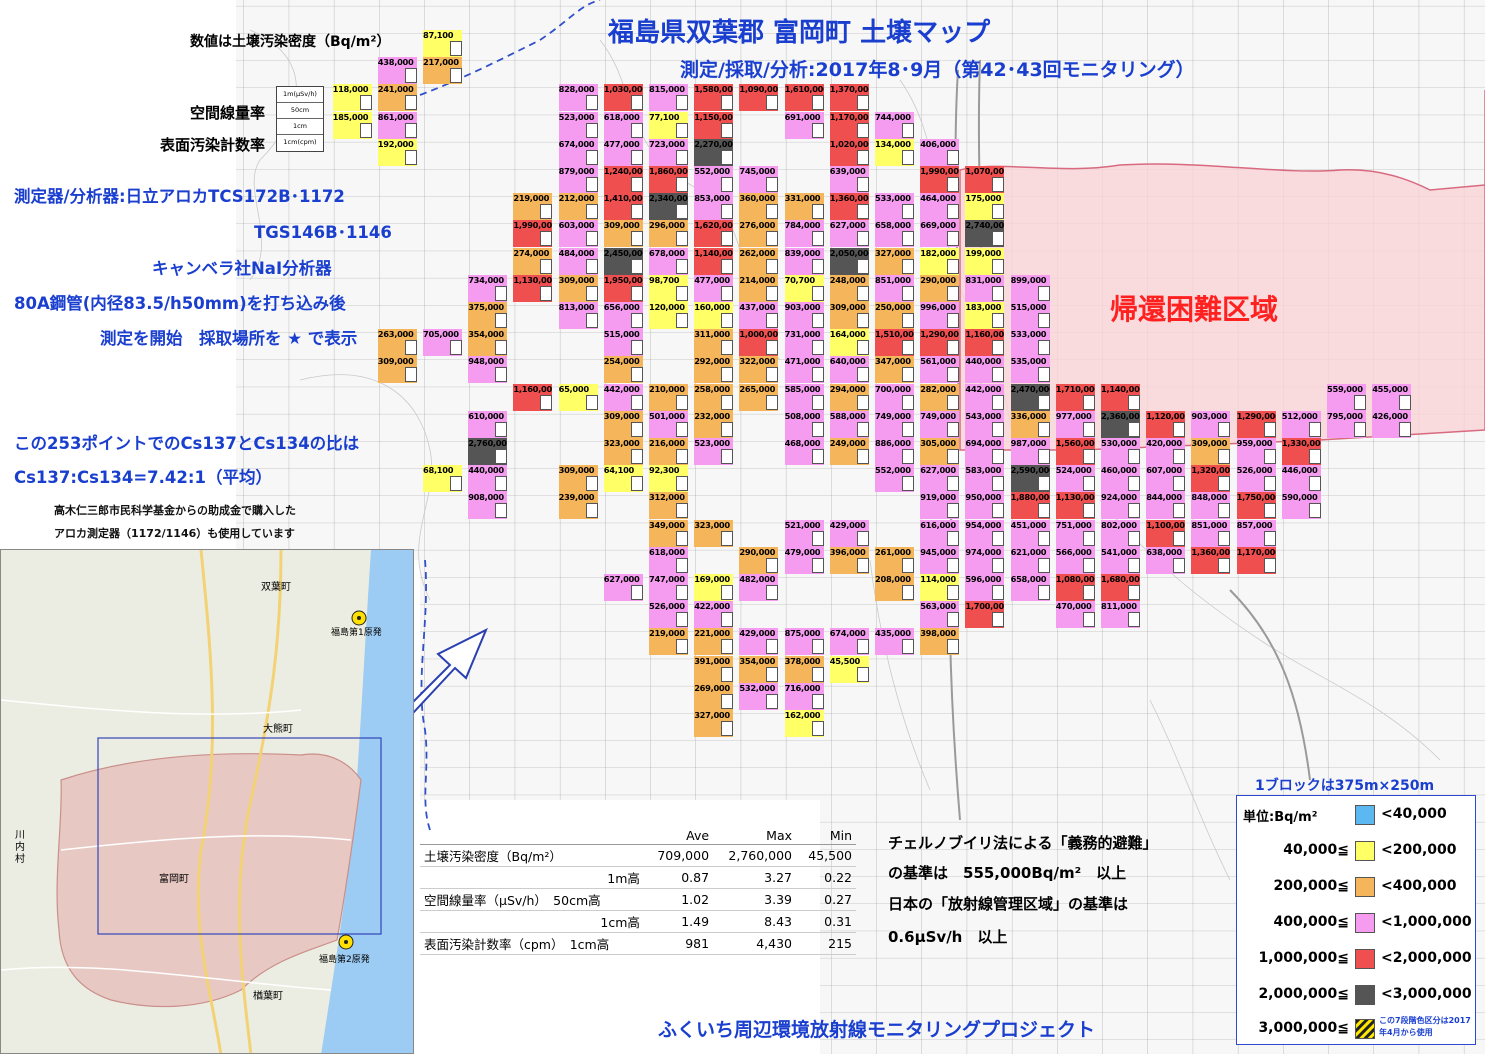 This screenshot has height=1054, width=1485. What do you see at coordinates (938, 388) in the screenshot?
I see `cell-value: 282,000` at bounding box center [938, 388].